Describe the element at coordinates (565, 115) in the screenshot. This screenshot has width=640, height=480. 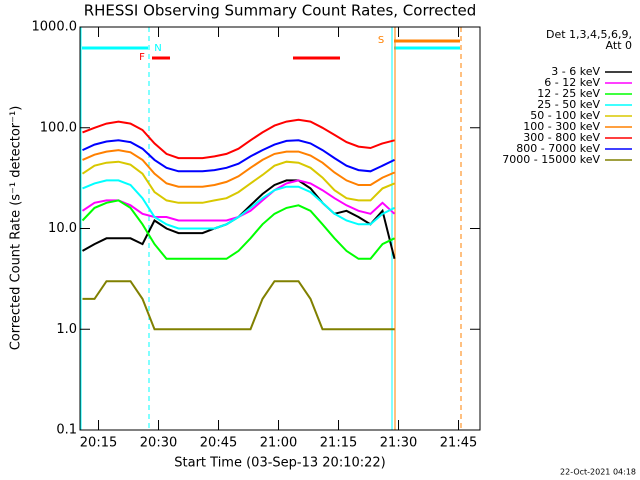
I see `legend-label: 50 - 100 keV` at that location.